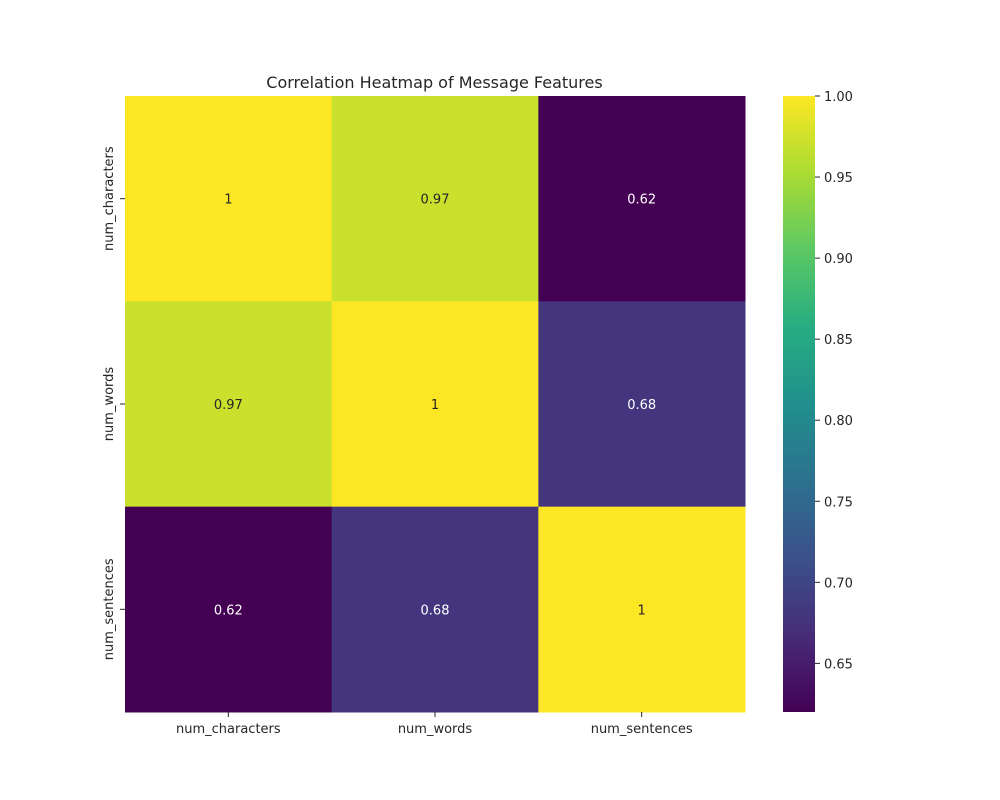 This screenshot has width=1000, height=800. I want to click on x-tick-label: num_words, so click(435, 729).